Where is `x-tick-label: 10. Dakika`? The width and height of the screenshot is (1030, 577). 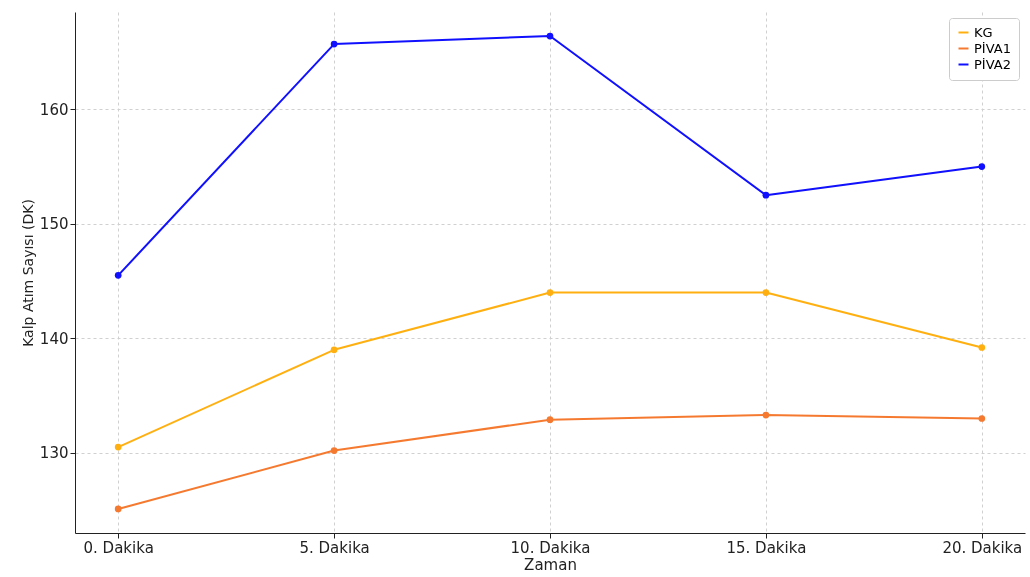 x-tick-label: 10. Dakika is located at coordinates (550, 547).